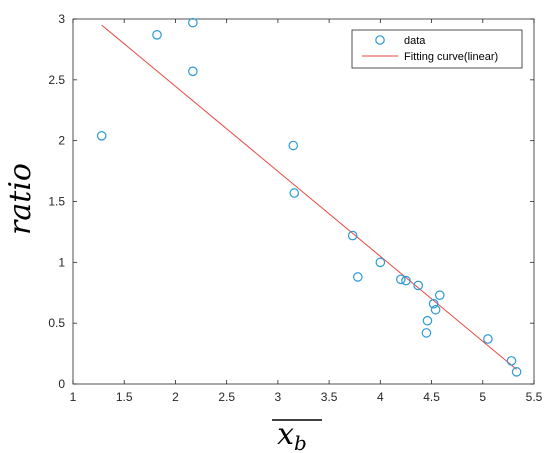 The height and width of the screenshot is (453, 550). What do you see at coordinates (61, 141) in the screenshot?
I see `y-tick-label: 2` at bounding box center [61, 141].